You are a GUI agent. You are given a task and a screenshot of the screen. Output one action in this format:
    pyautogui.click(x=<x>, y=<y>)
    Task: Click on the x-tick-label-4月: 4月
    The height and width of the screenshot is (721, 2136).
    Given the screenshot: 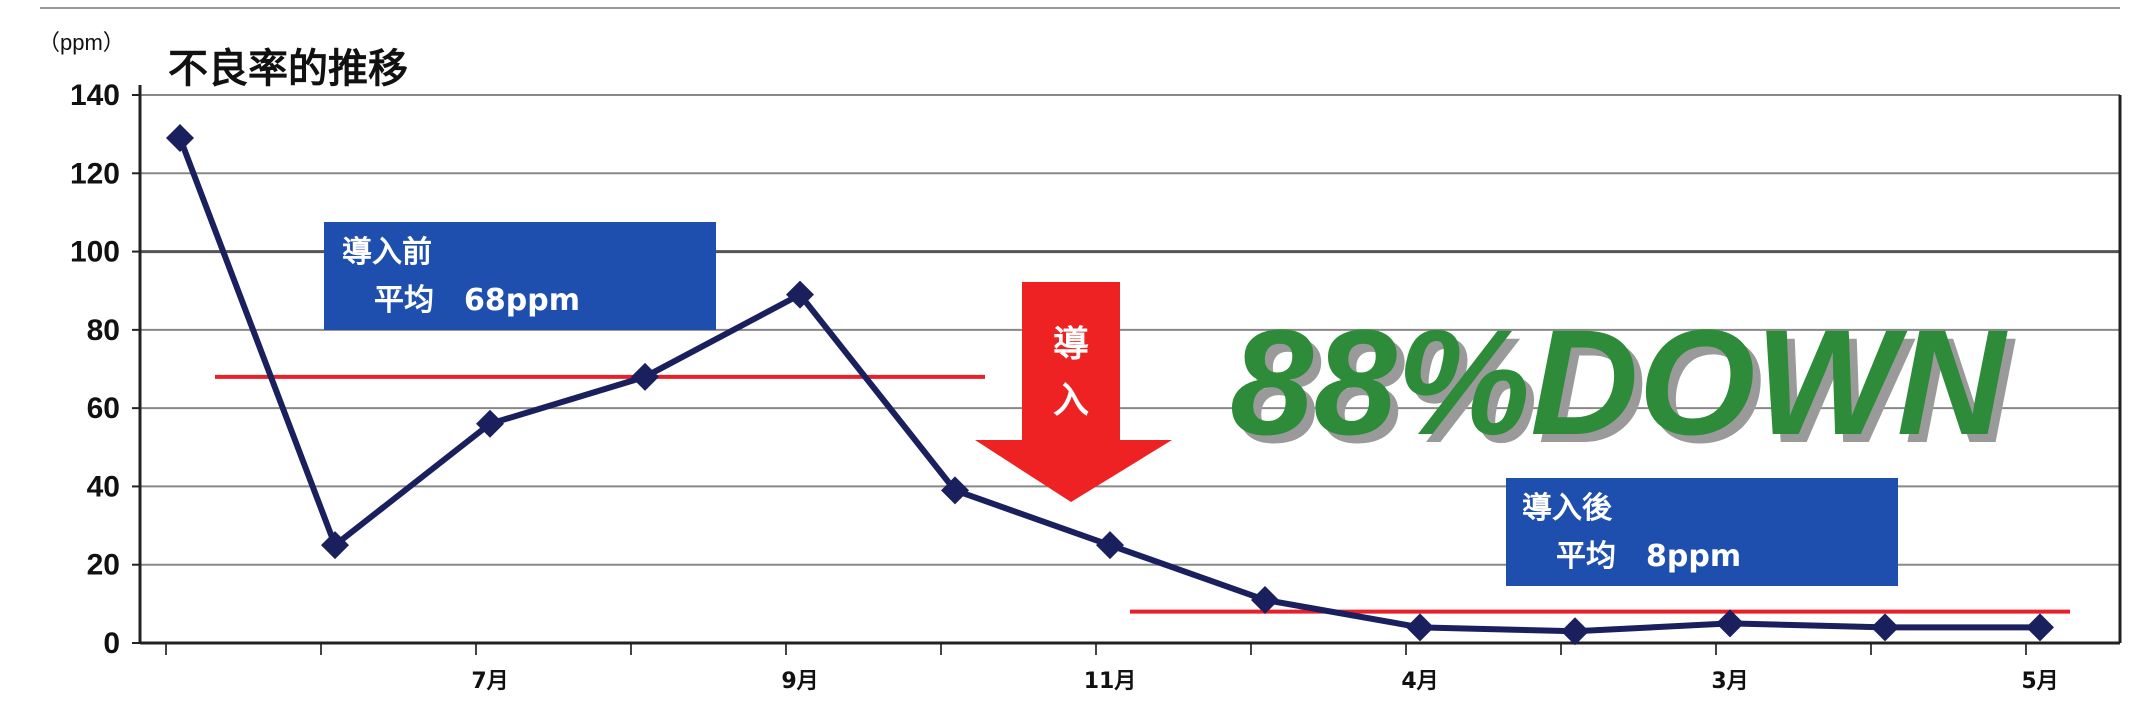 What is the action you would take?
    pyautogui.click(x=1419, y=681)
    